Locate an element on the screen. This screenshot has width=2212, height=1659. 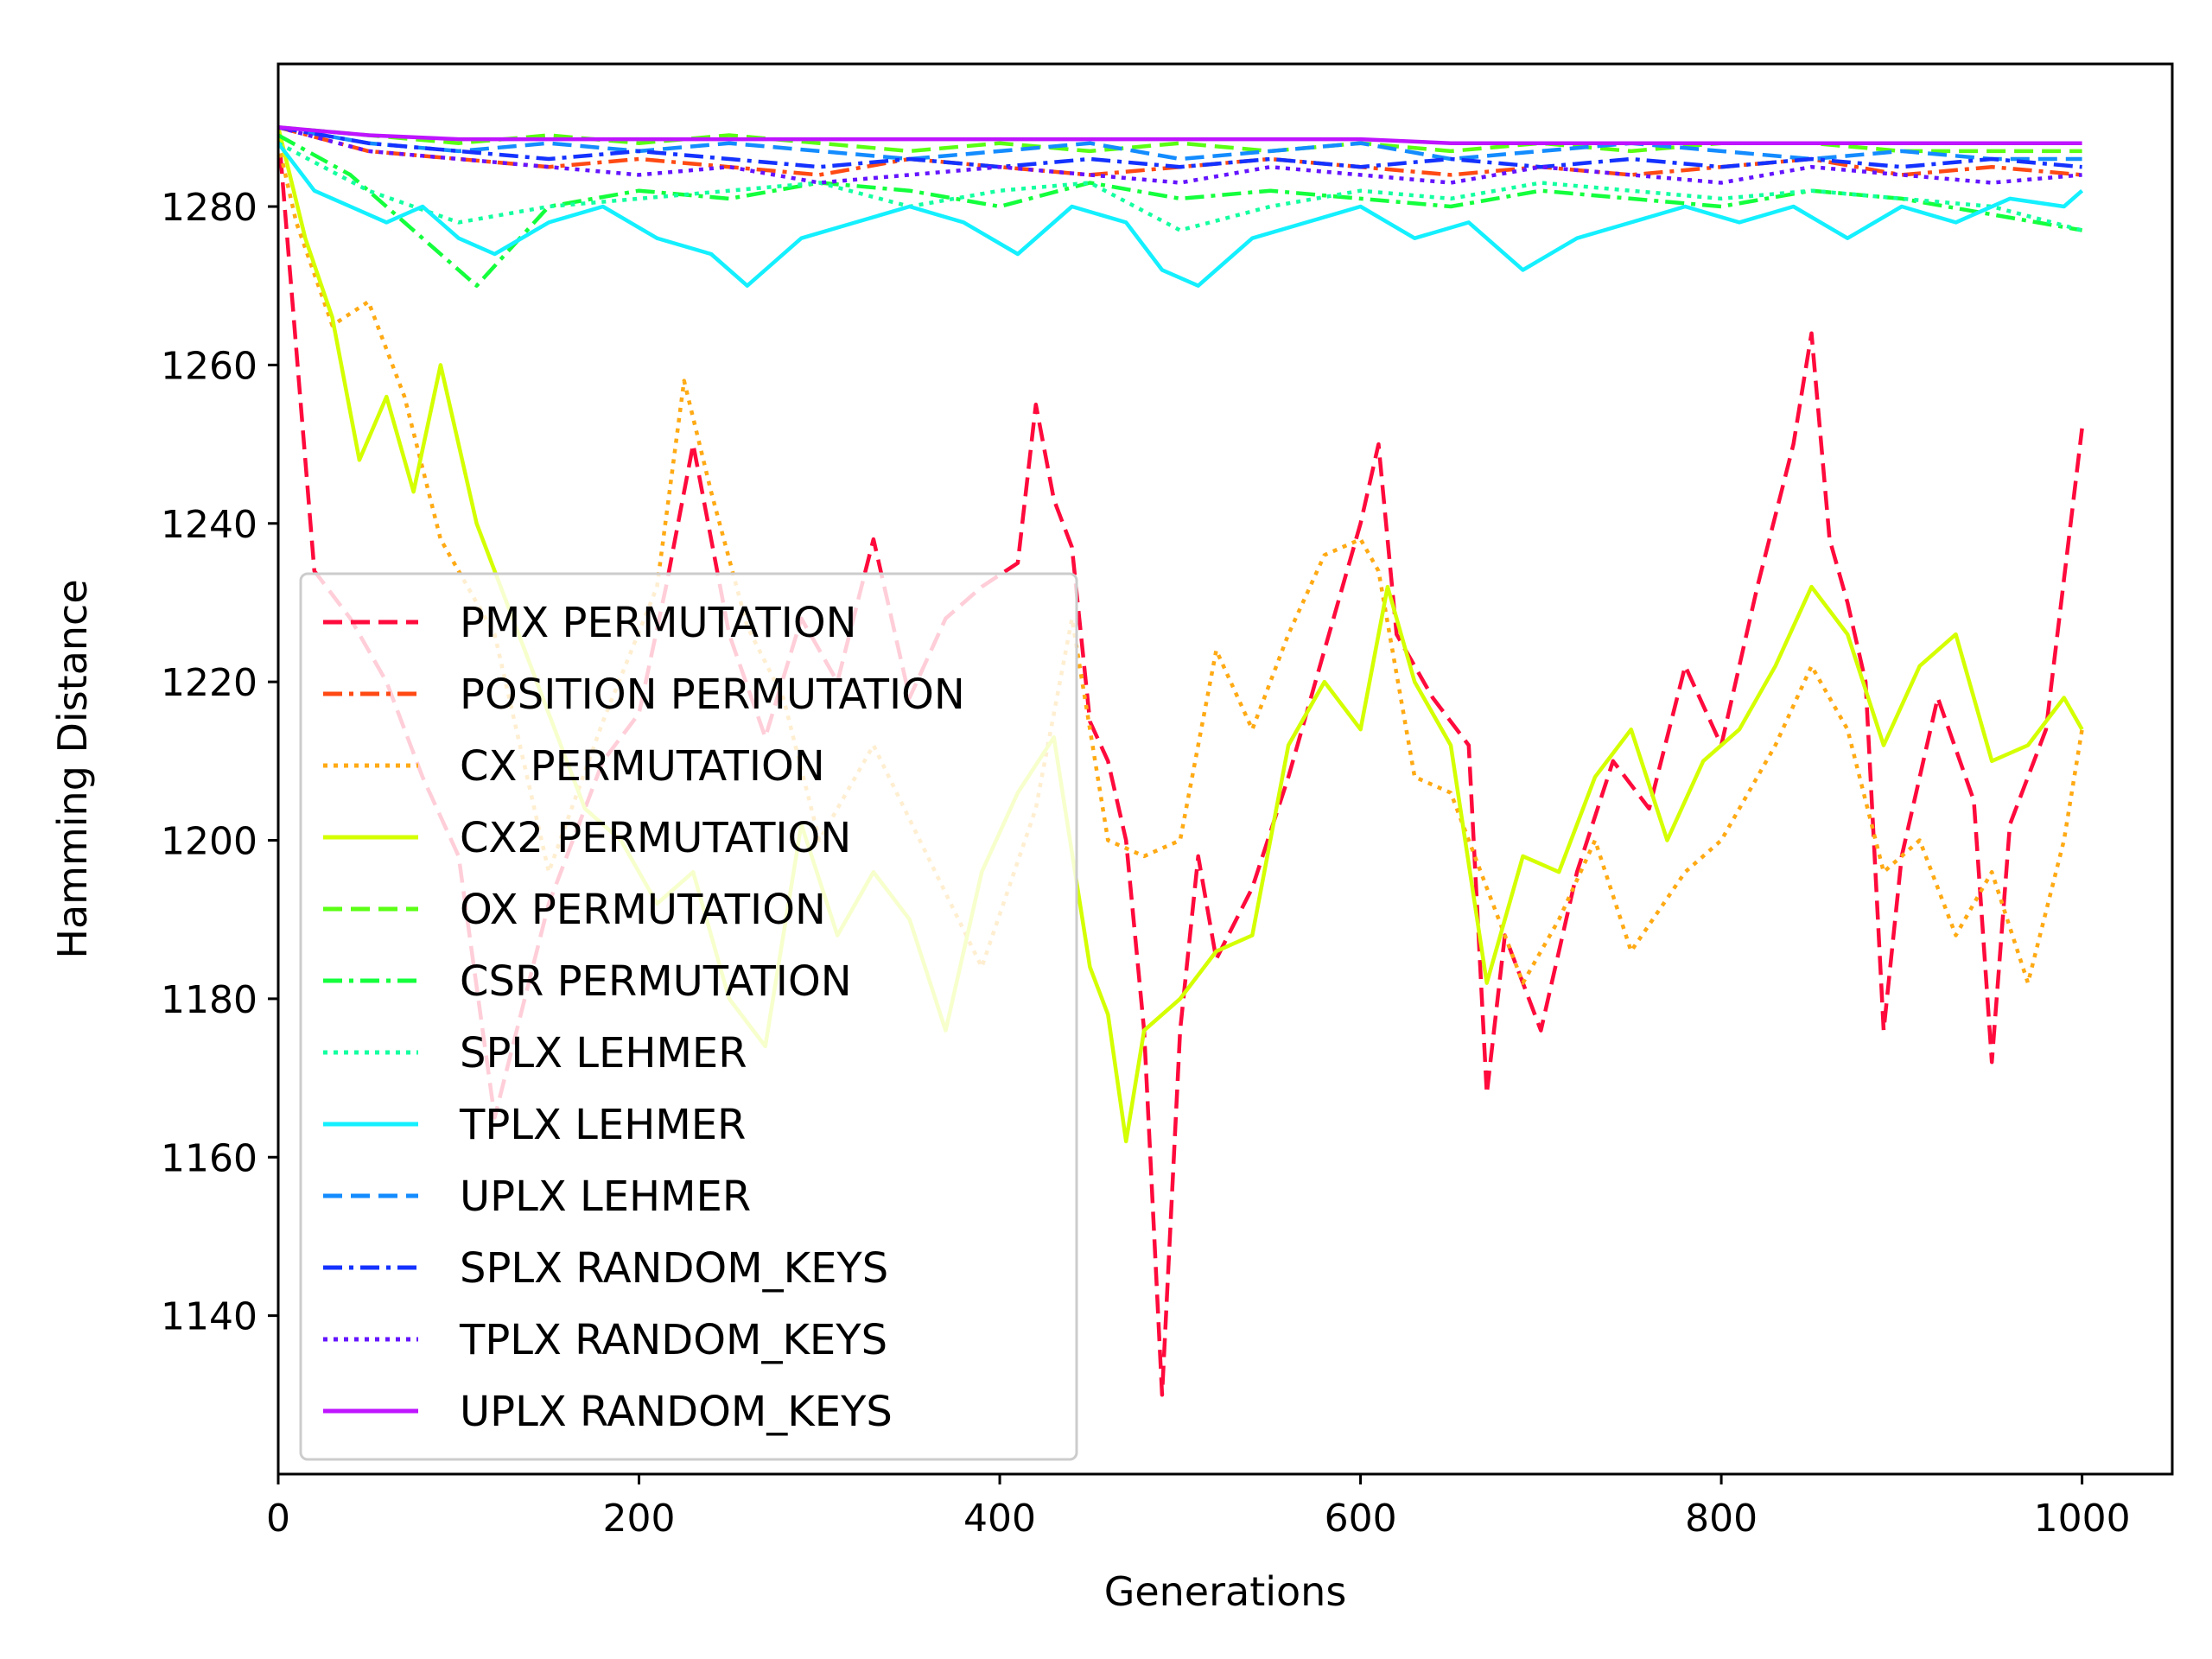
x-axis: 0 200 400 600 800 1000 is located at coordinates (1198, 1507).